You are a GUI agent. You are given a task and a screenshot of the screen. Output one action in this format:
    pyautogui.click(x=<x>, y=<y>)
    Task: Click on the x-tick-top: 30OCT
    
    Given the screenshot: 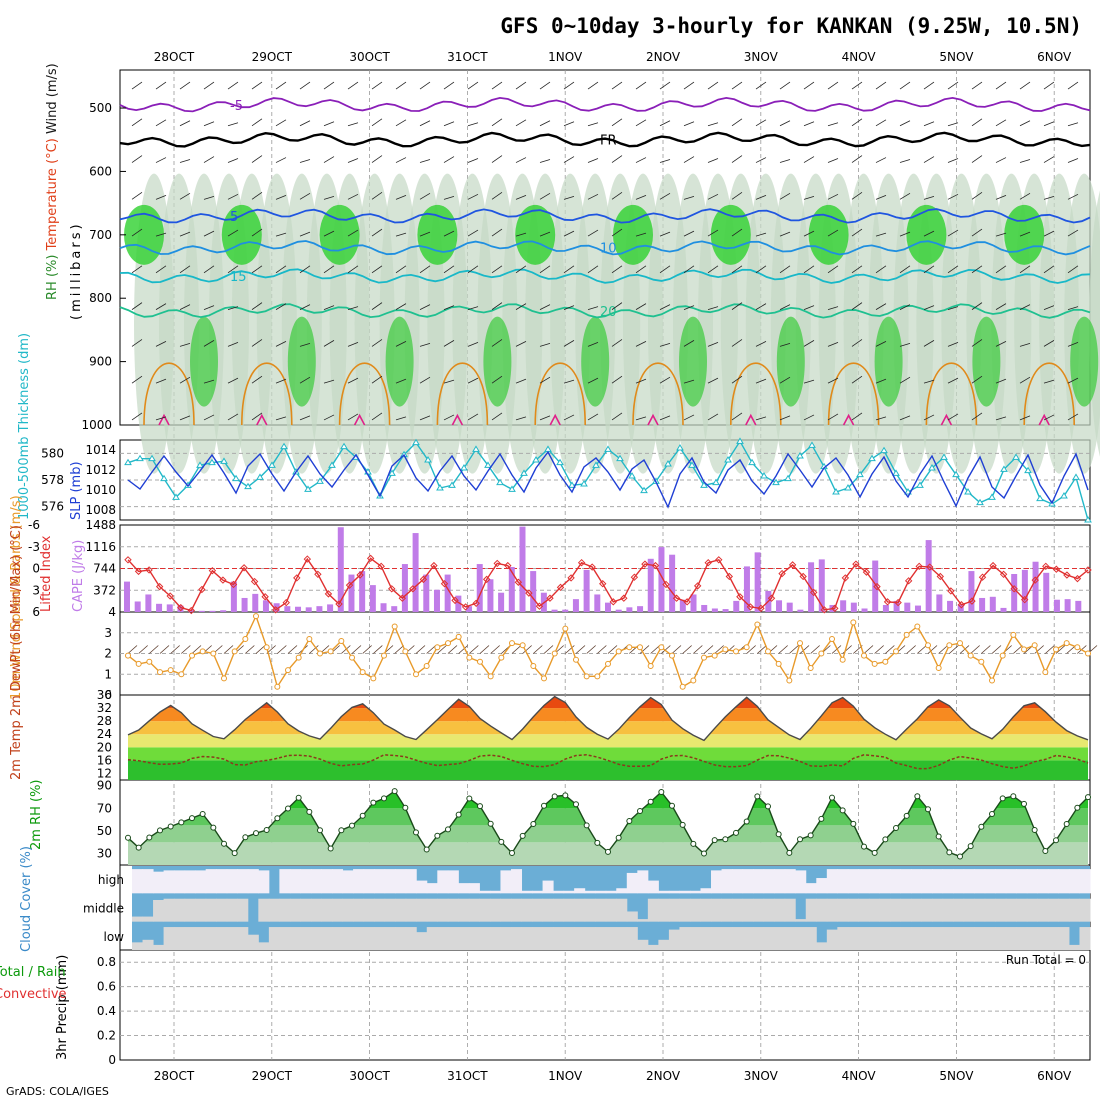 What is the action you would take?
    pyautogui.click(x=369, y=57)
    